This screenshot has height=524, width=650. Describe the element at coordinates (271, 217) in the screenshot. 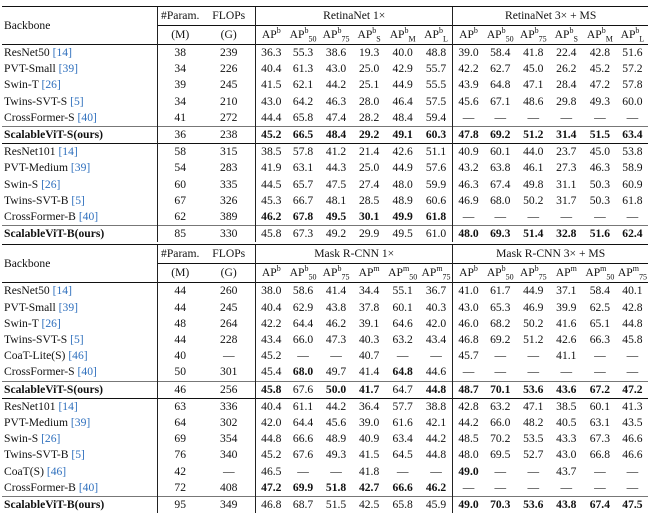

I see `value-cell: 46.2` at that location.